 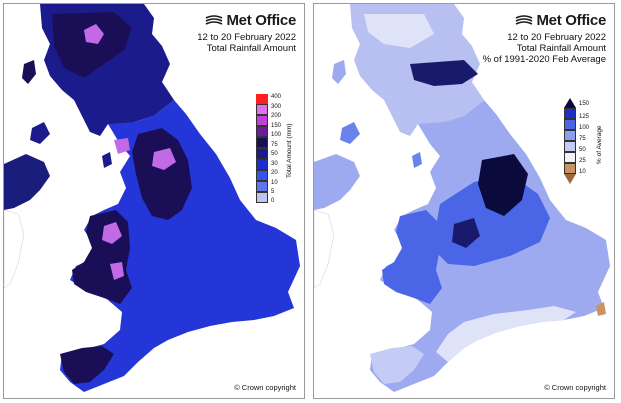 What do you see at coordinates (164, 159) in the screenshot?
I see `lake-district-purple` at bounding box center [164, 159].